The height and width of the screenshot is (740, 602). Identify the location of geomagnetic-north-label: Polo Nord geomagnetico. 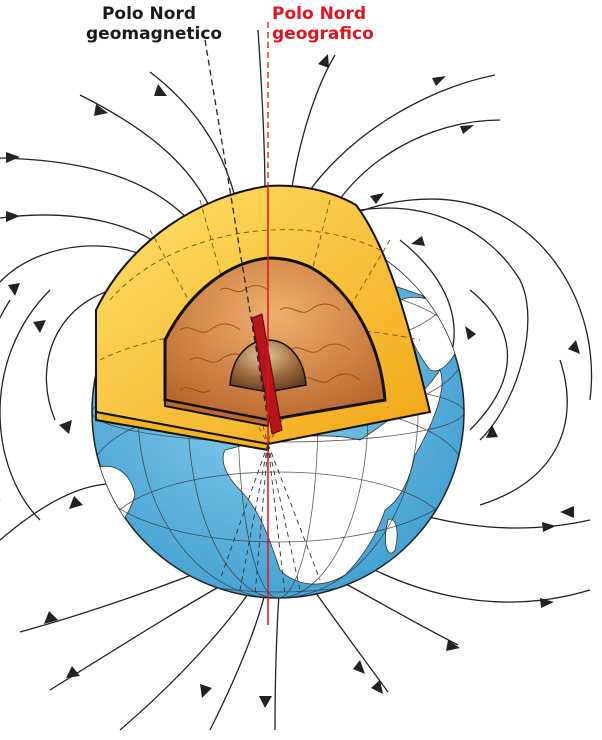
(154, 24).